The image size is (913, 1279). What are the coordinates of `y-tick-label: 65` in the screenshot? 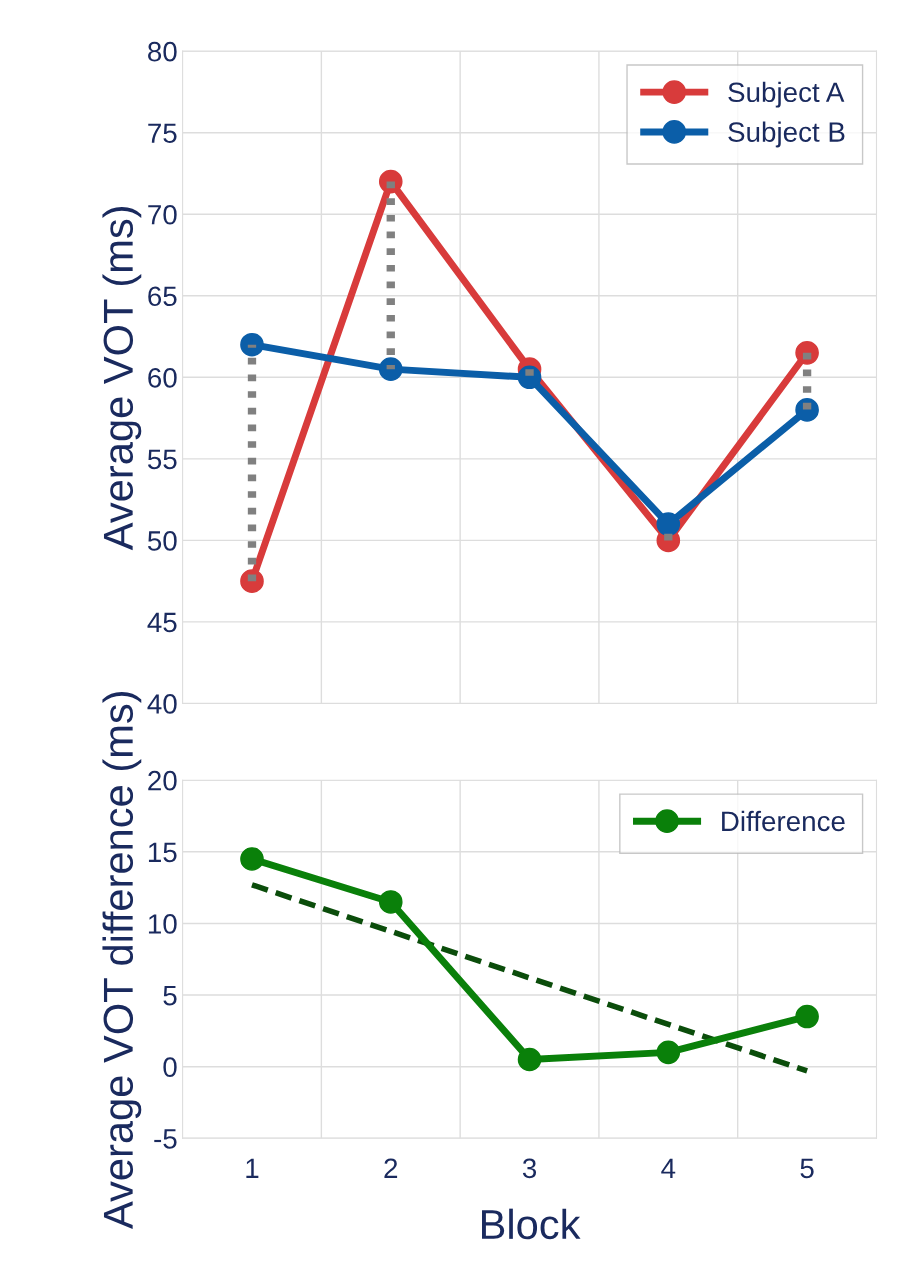 It's located at (162, 296).